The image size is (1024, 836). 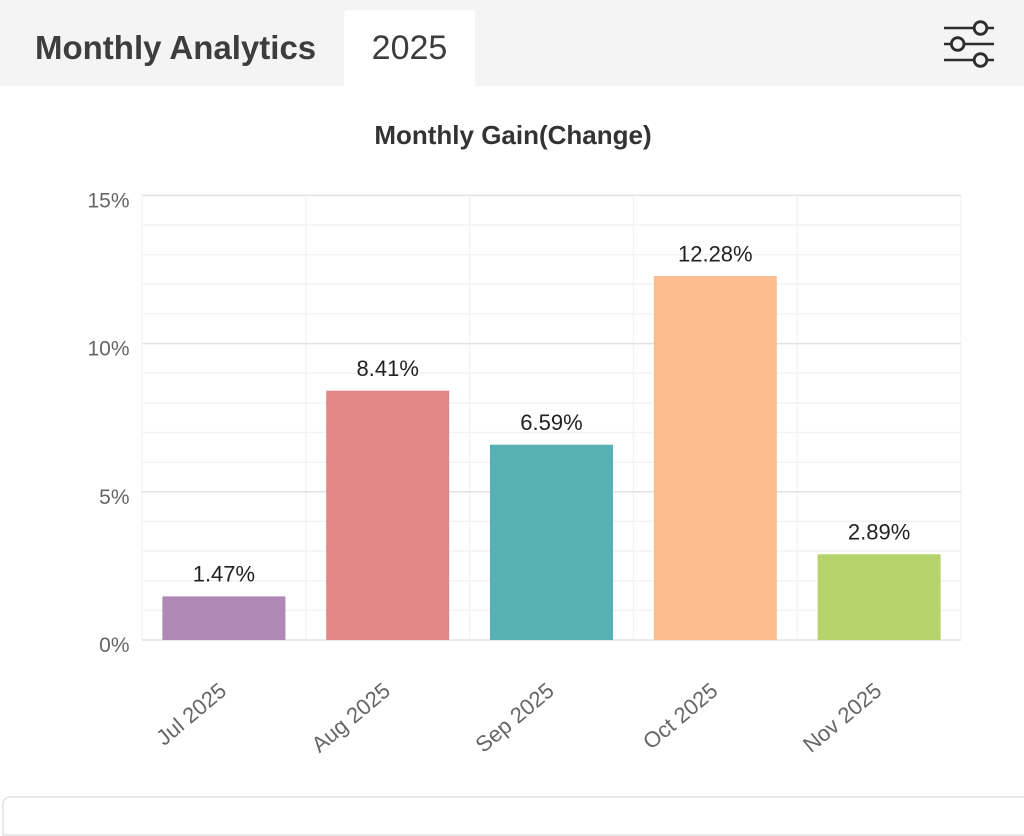 I want to click on svg-text: Nov 2025, so click(x=842, y=718).